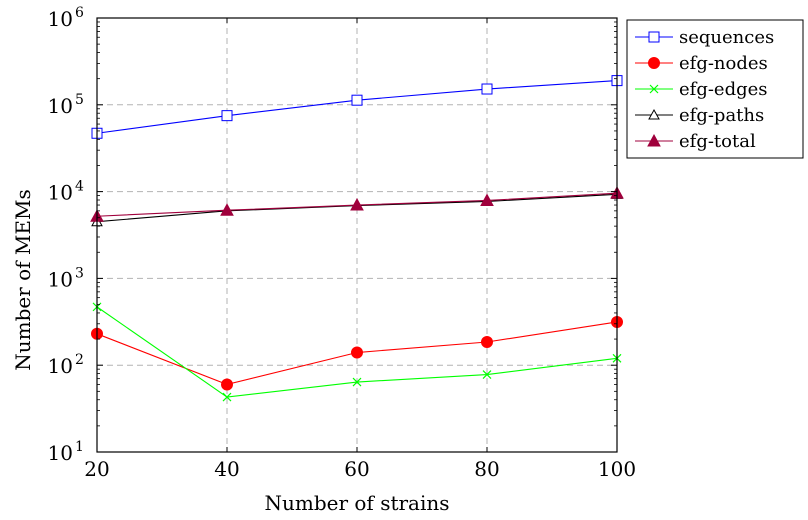  What do you see at coordinates (726, 37) in the screenshot?
I see `legend-label: sequences` at bounding box center [726, 37].